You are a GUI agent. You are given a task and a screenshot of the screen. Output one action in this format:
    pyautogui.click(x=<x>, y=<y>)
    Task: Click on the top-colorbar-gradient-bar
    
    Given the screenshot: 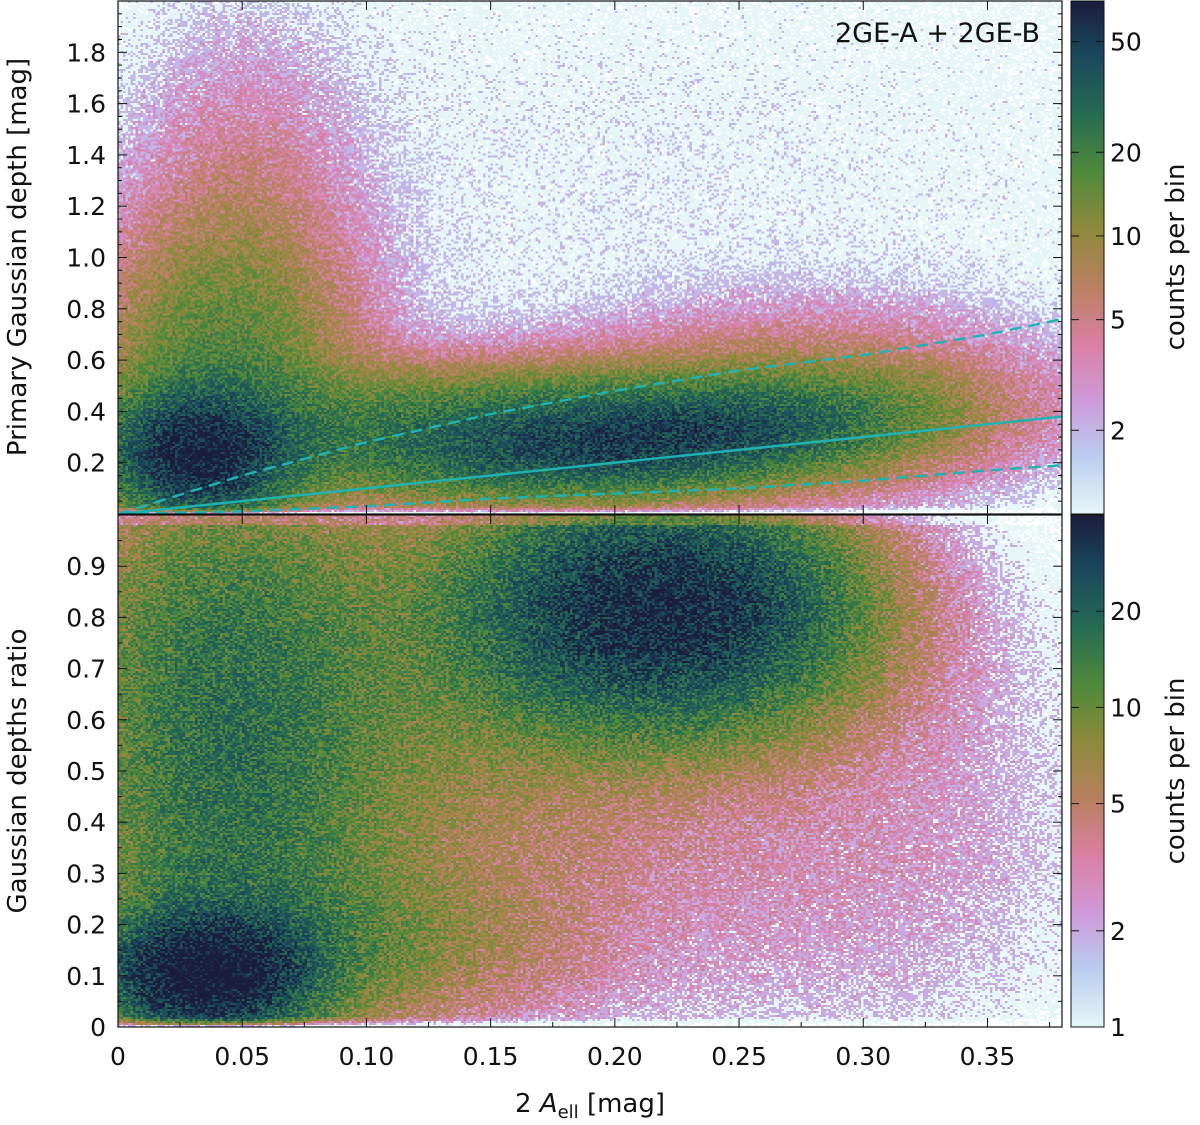 What is the action you would take?
    pyautogui.click(x=1087, y=257)
    